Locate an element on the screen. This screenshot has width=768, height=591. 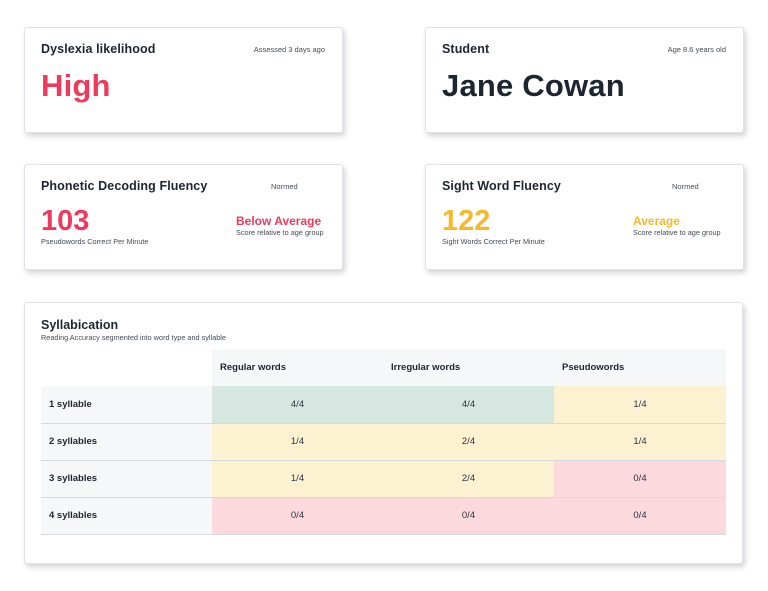
row-header: 3 syllables is located at coordinates (126, 479).